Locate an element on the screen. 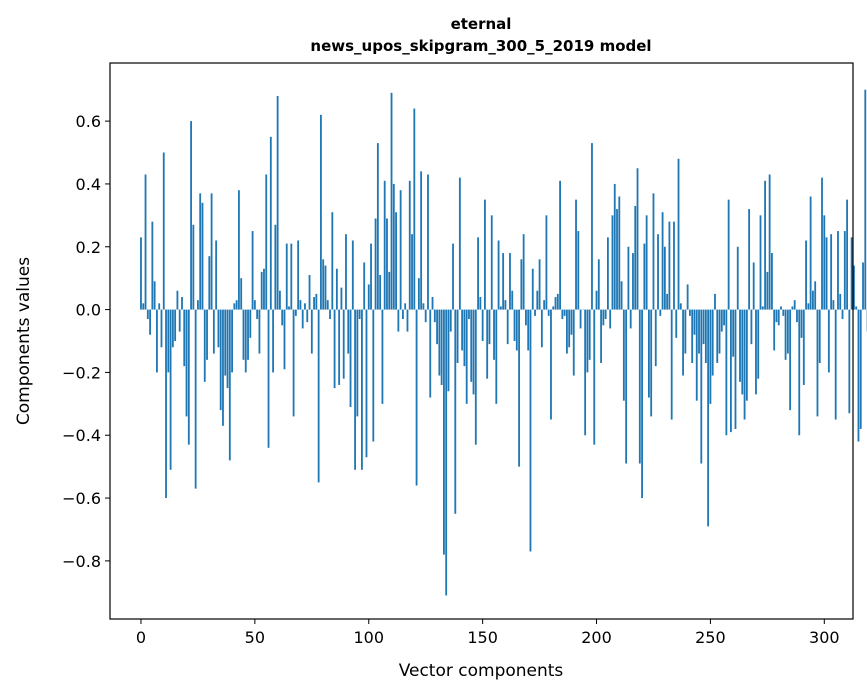 The height and width of the screenshot is (696, 867). x-tick-label: 300 is located at coordinates (824, 637).